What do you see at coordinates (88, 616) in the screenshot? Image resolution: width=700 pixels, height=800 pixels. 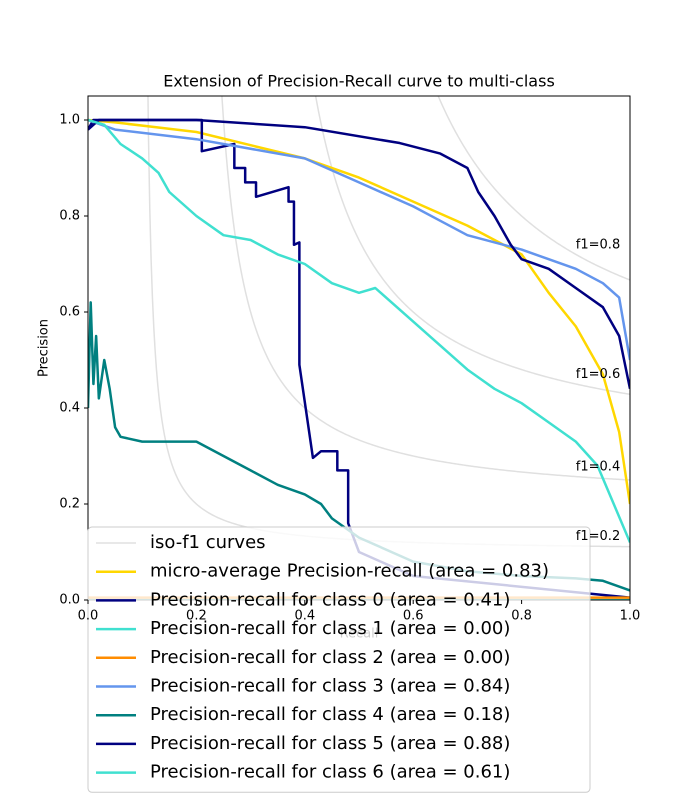 I see `x-tick-label: 0.0` at bounding box center [88, 616].